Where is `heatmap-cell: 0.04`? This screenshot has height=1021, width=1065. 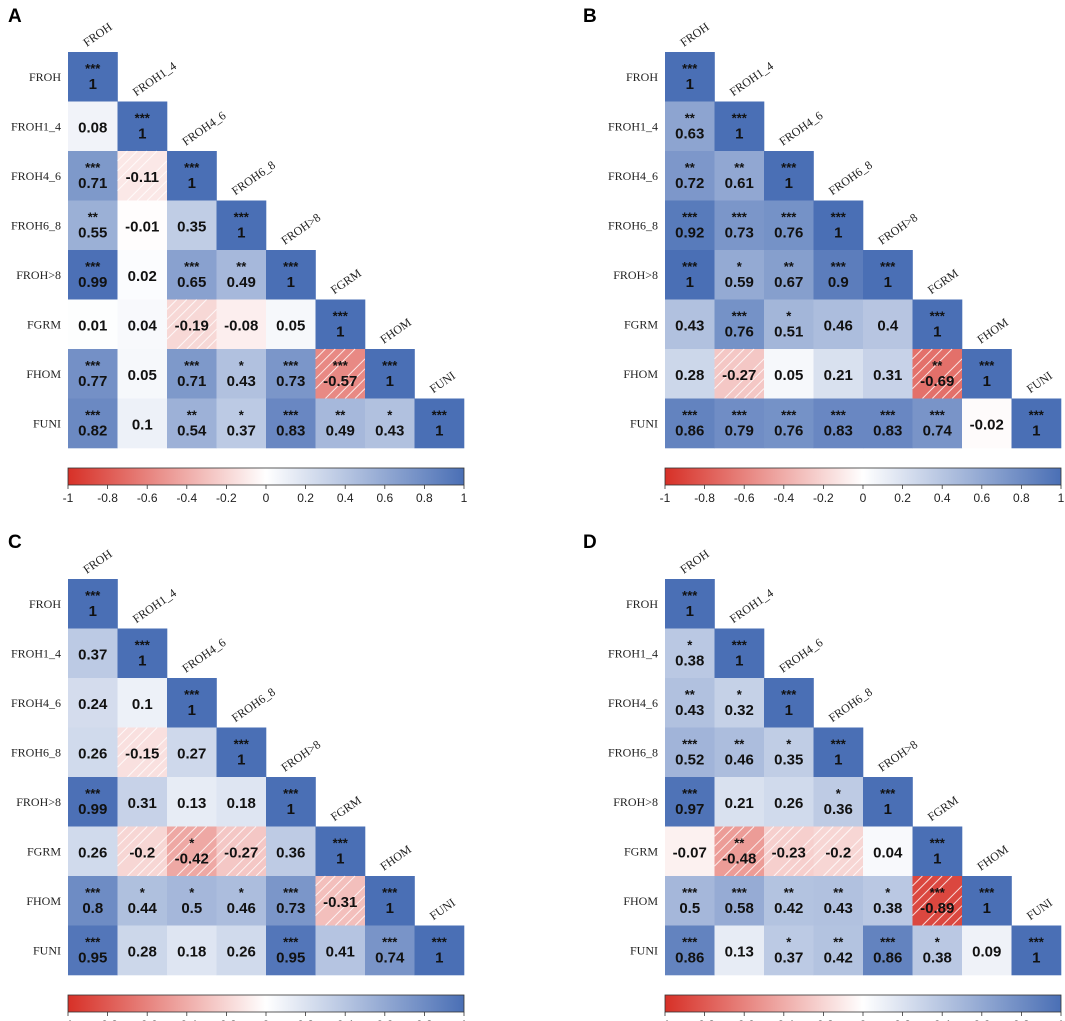
heatmap-cell: 0.04 is located at coordinates (888, 851).